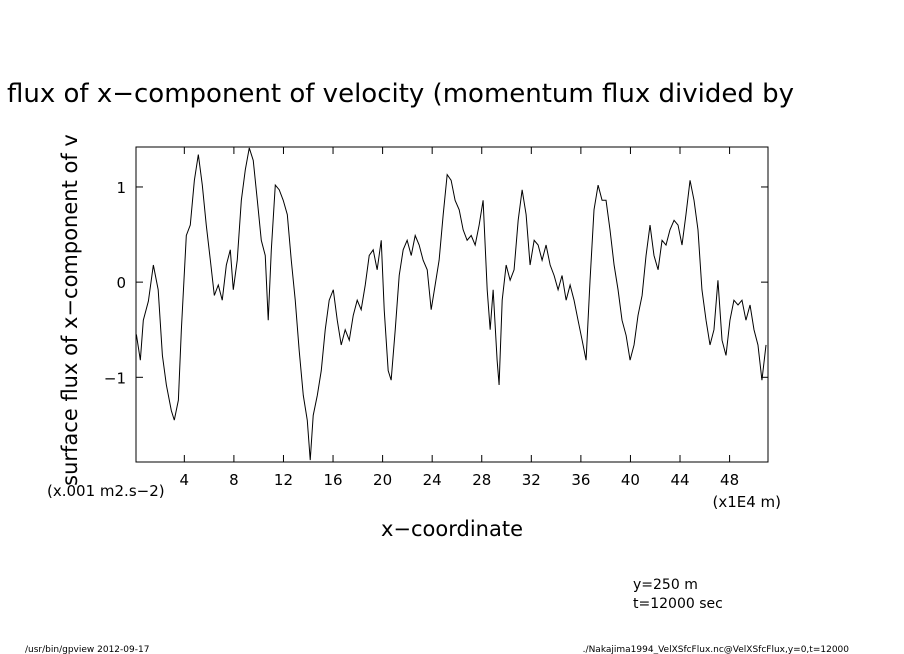 Image resolution: width=904 pixels, height=654 pixels. I want to click on x-tick-label: 40, so click(630, 480).